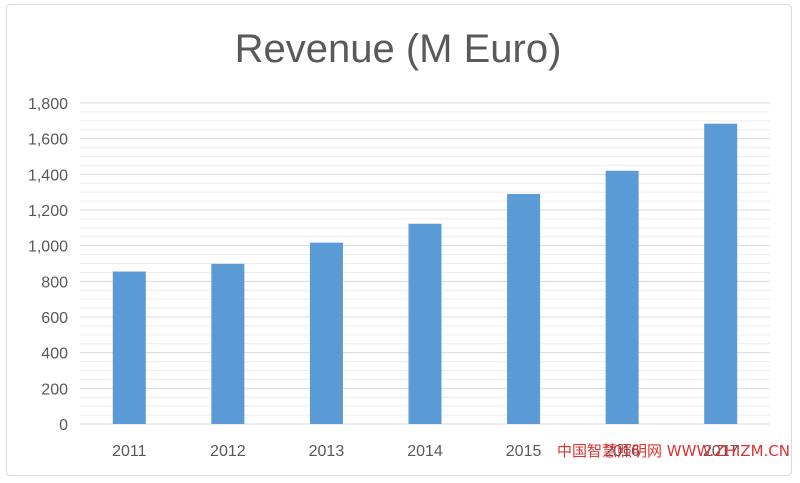  Describe the element at coordinates (721, 273) in the screenshot. I see `bar-2017` at that location.